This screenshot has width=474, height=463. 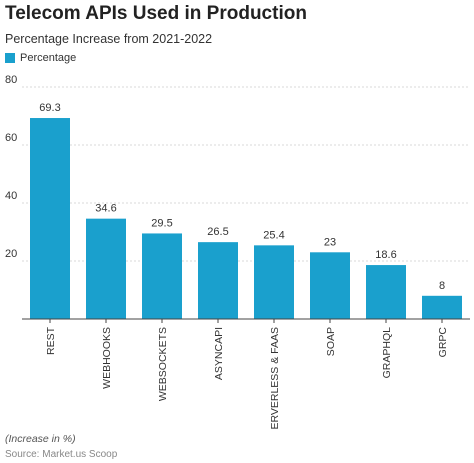 What do you see at coordinates (61, 454) in the screenshot?
I see `chart-source: Source: Market.us Scoop` at bounding box center [61, 454].